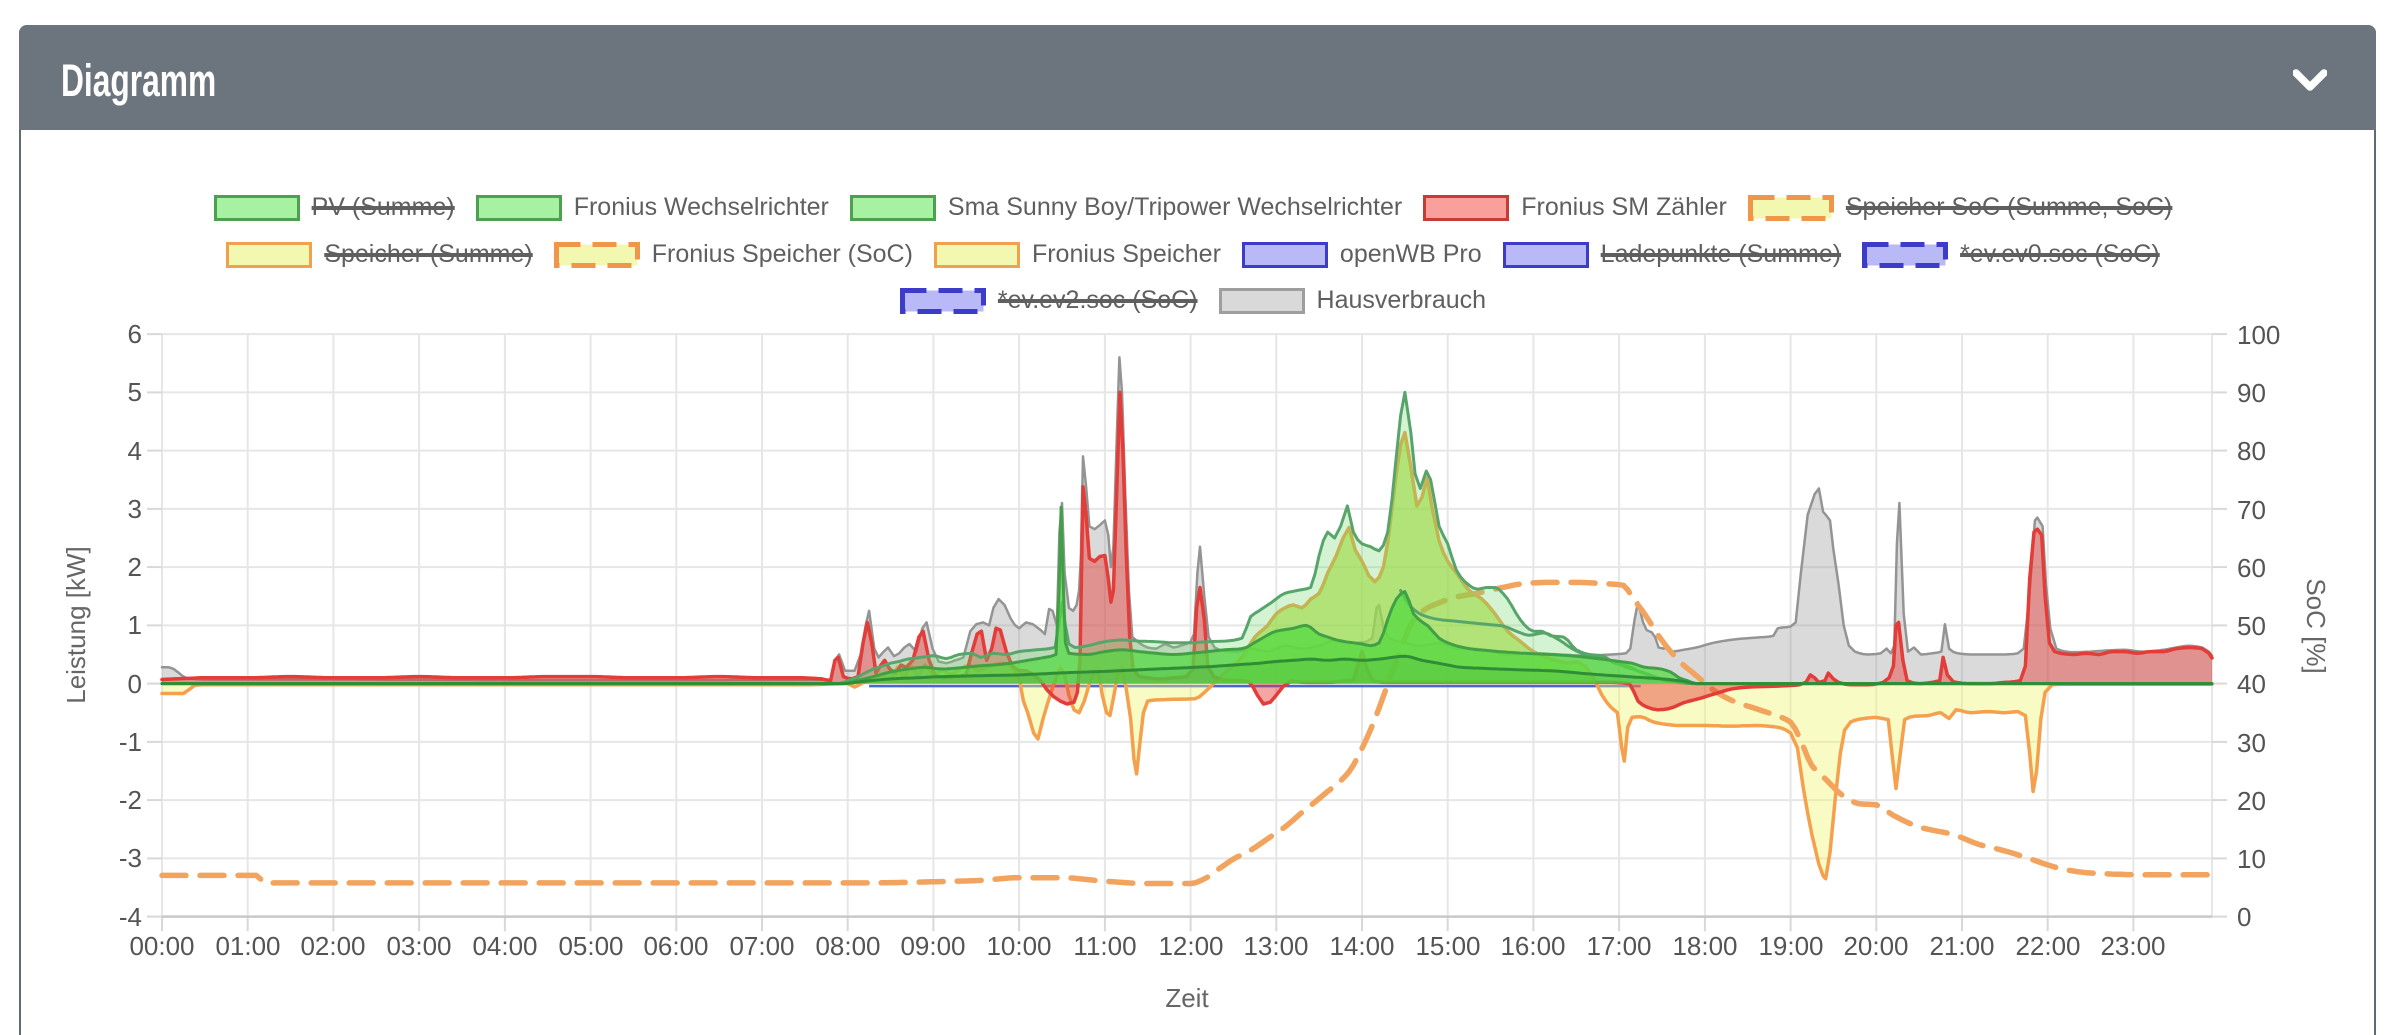  What do you see at coordinates (1704, 946) in the screenshot?
I see `svg-text: 18:00` at bounding box center [1704, 946].